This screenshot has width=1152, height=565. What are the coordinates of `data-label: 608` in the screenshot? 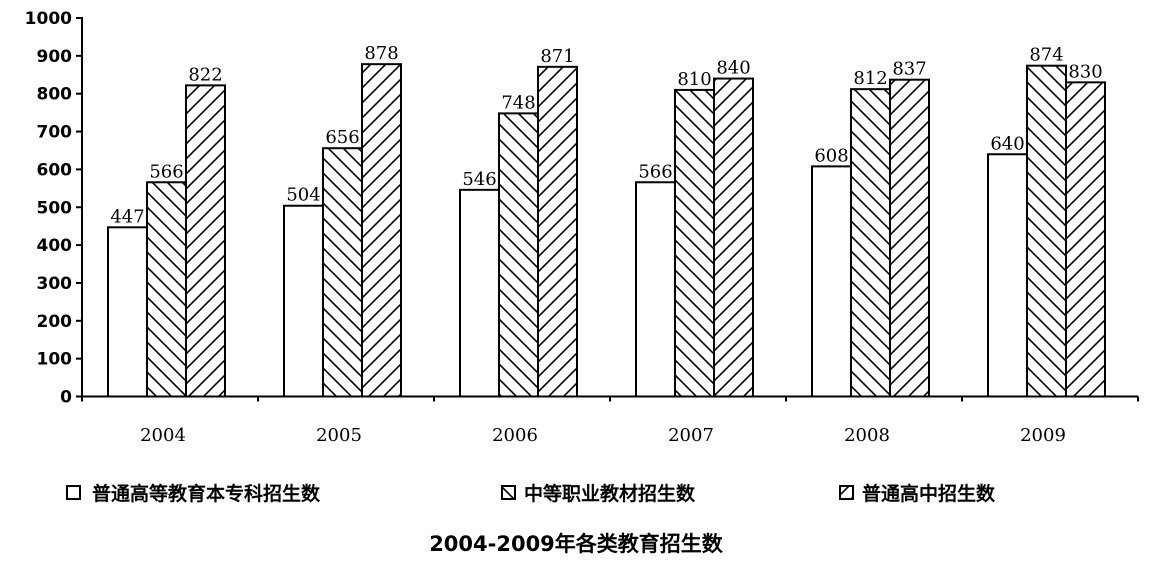 It's located at (831, 155).